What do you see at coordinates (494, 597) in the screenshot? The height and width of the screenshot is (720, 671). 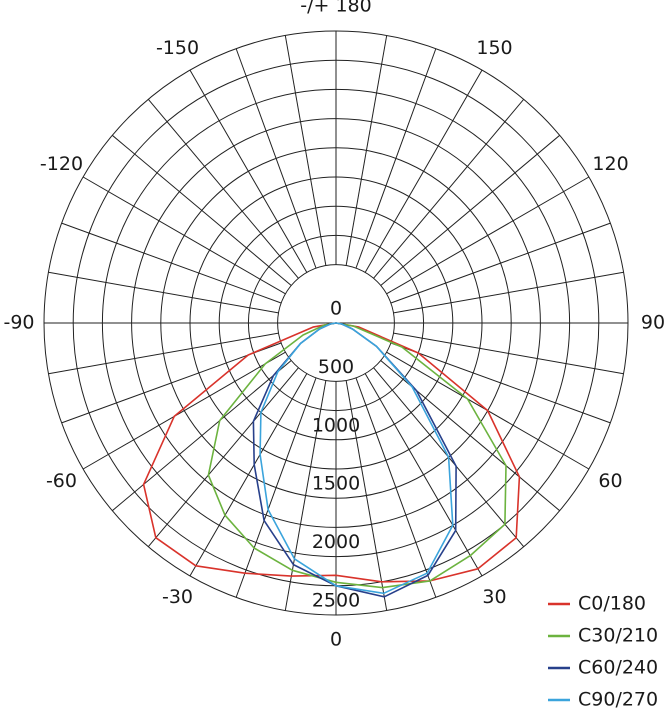 I see `angle-tick-label: 30` at bounding box center [494, 597].